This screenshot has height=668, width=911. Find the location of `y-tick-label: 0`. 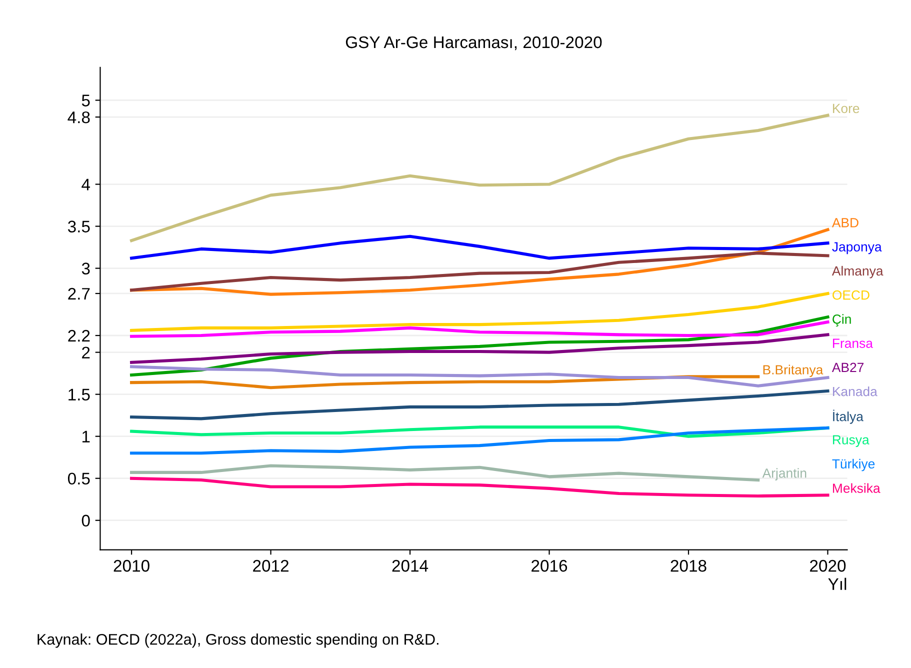

y-tick-label: 0 is located at coordinates (86, 520).